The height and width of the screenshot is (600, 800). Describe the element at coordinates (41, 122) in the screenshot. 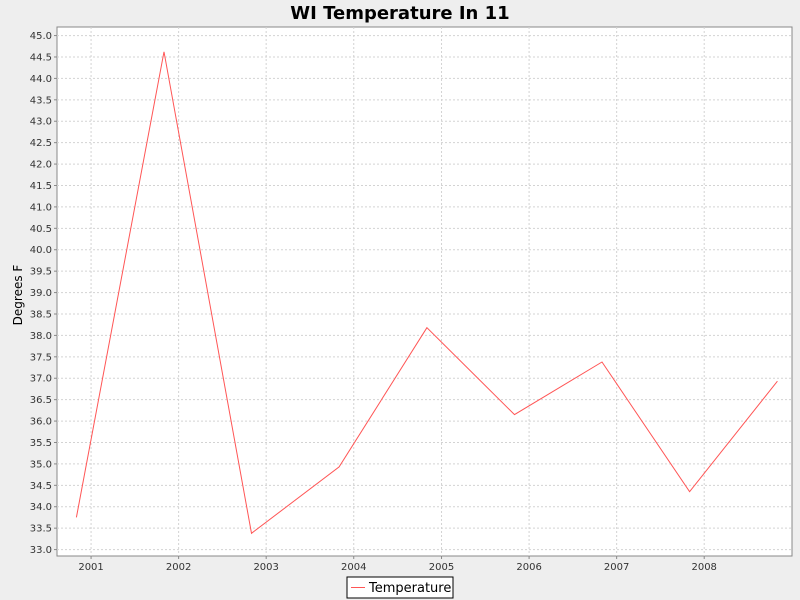

I see `y-tick-label: 43.0` at that location.